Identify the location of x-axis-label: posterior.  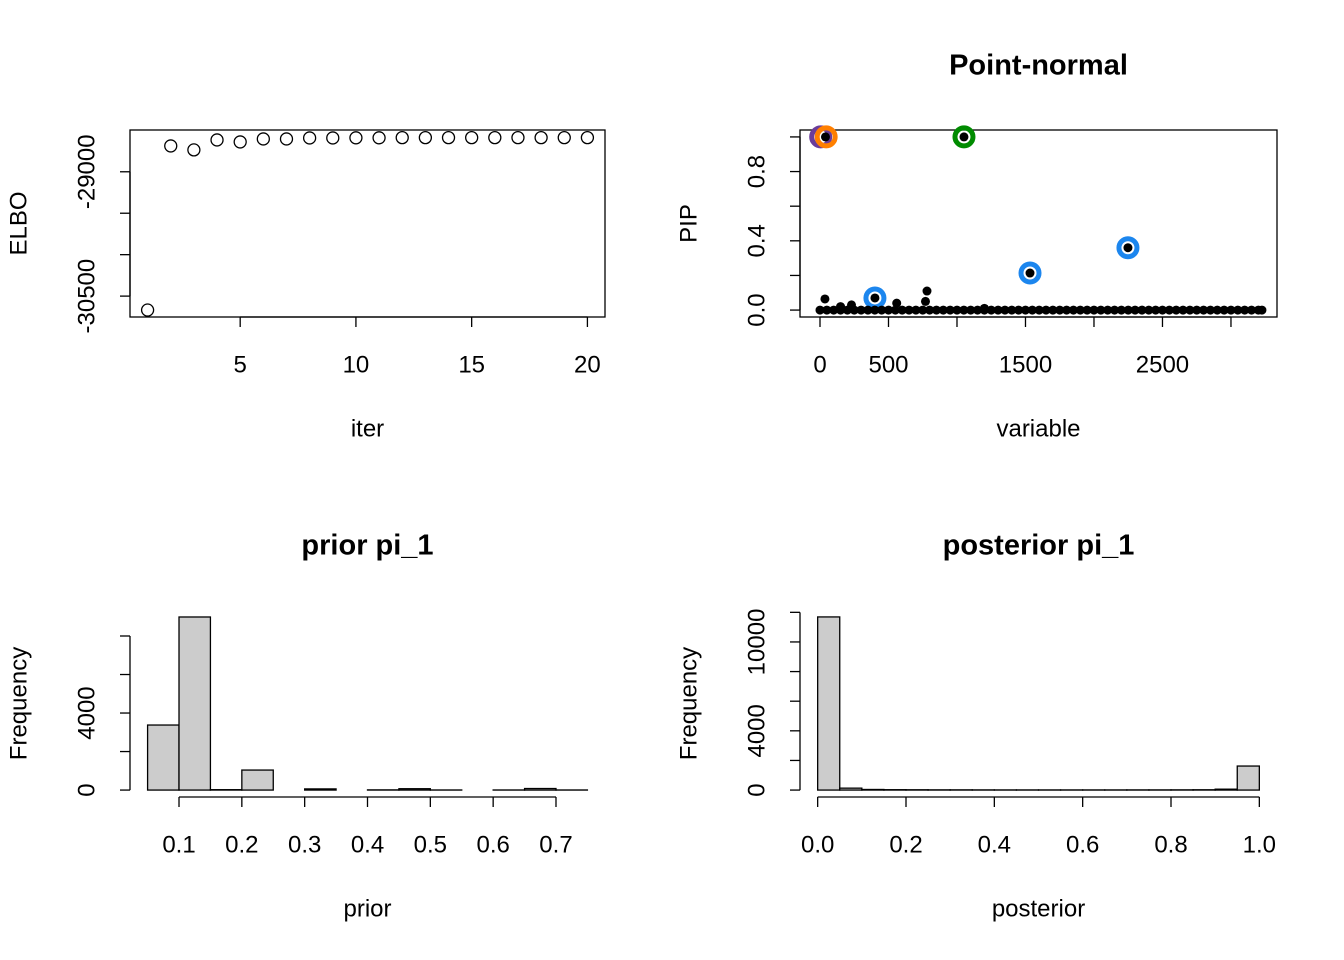
(1038, 908).